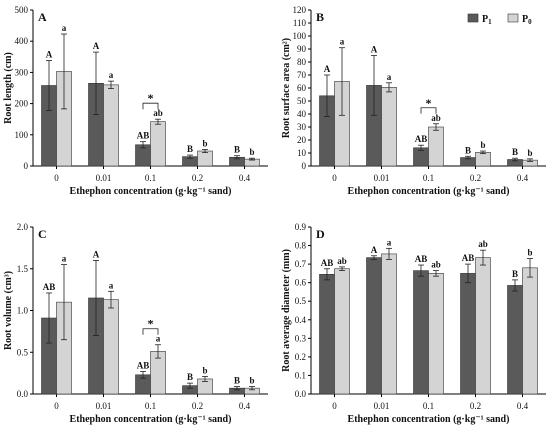 The width and height of the screenshot is (550, 430). I want to click on panel-label: D, so click(320, 234).